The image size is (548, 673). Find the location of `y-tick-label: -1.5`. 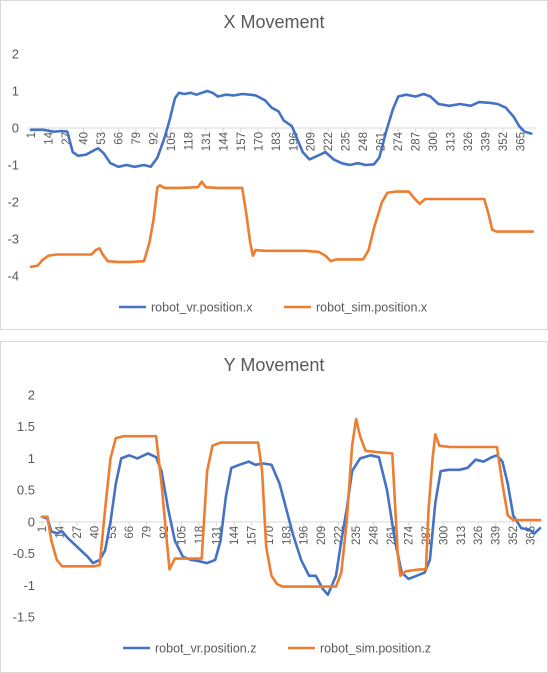

y-tick-label: -1.5 is located at coordinates (24, 617).